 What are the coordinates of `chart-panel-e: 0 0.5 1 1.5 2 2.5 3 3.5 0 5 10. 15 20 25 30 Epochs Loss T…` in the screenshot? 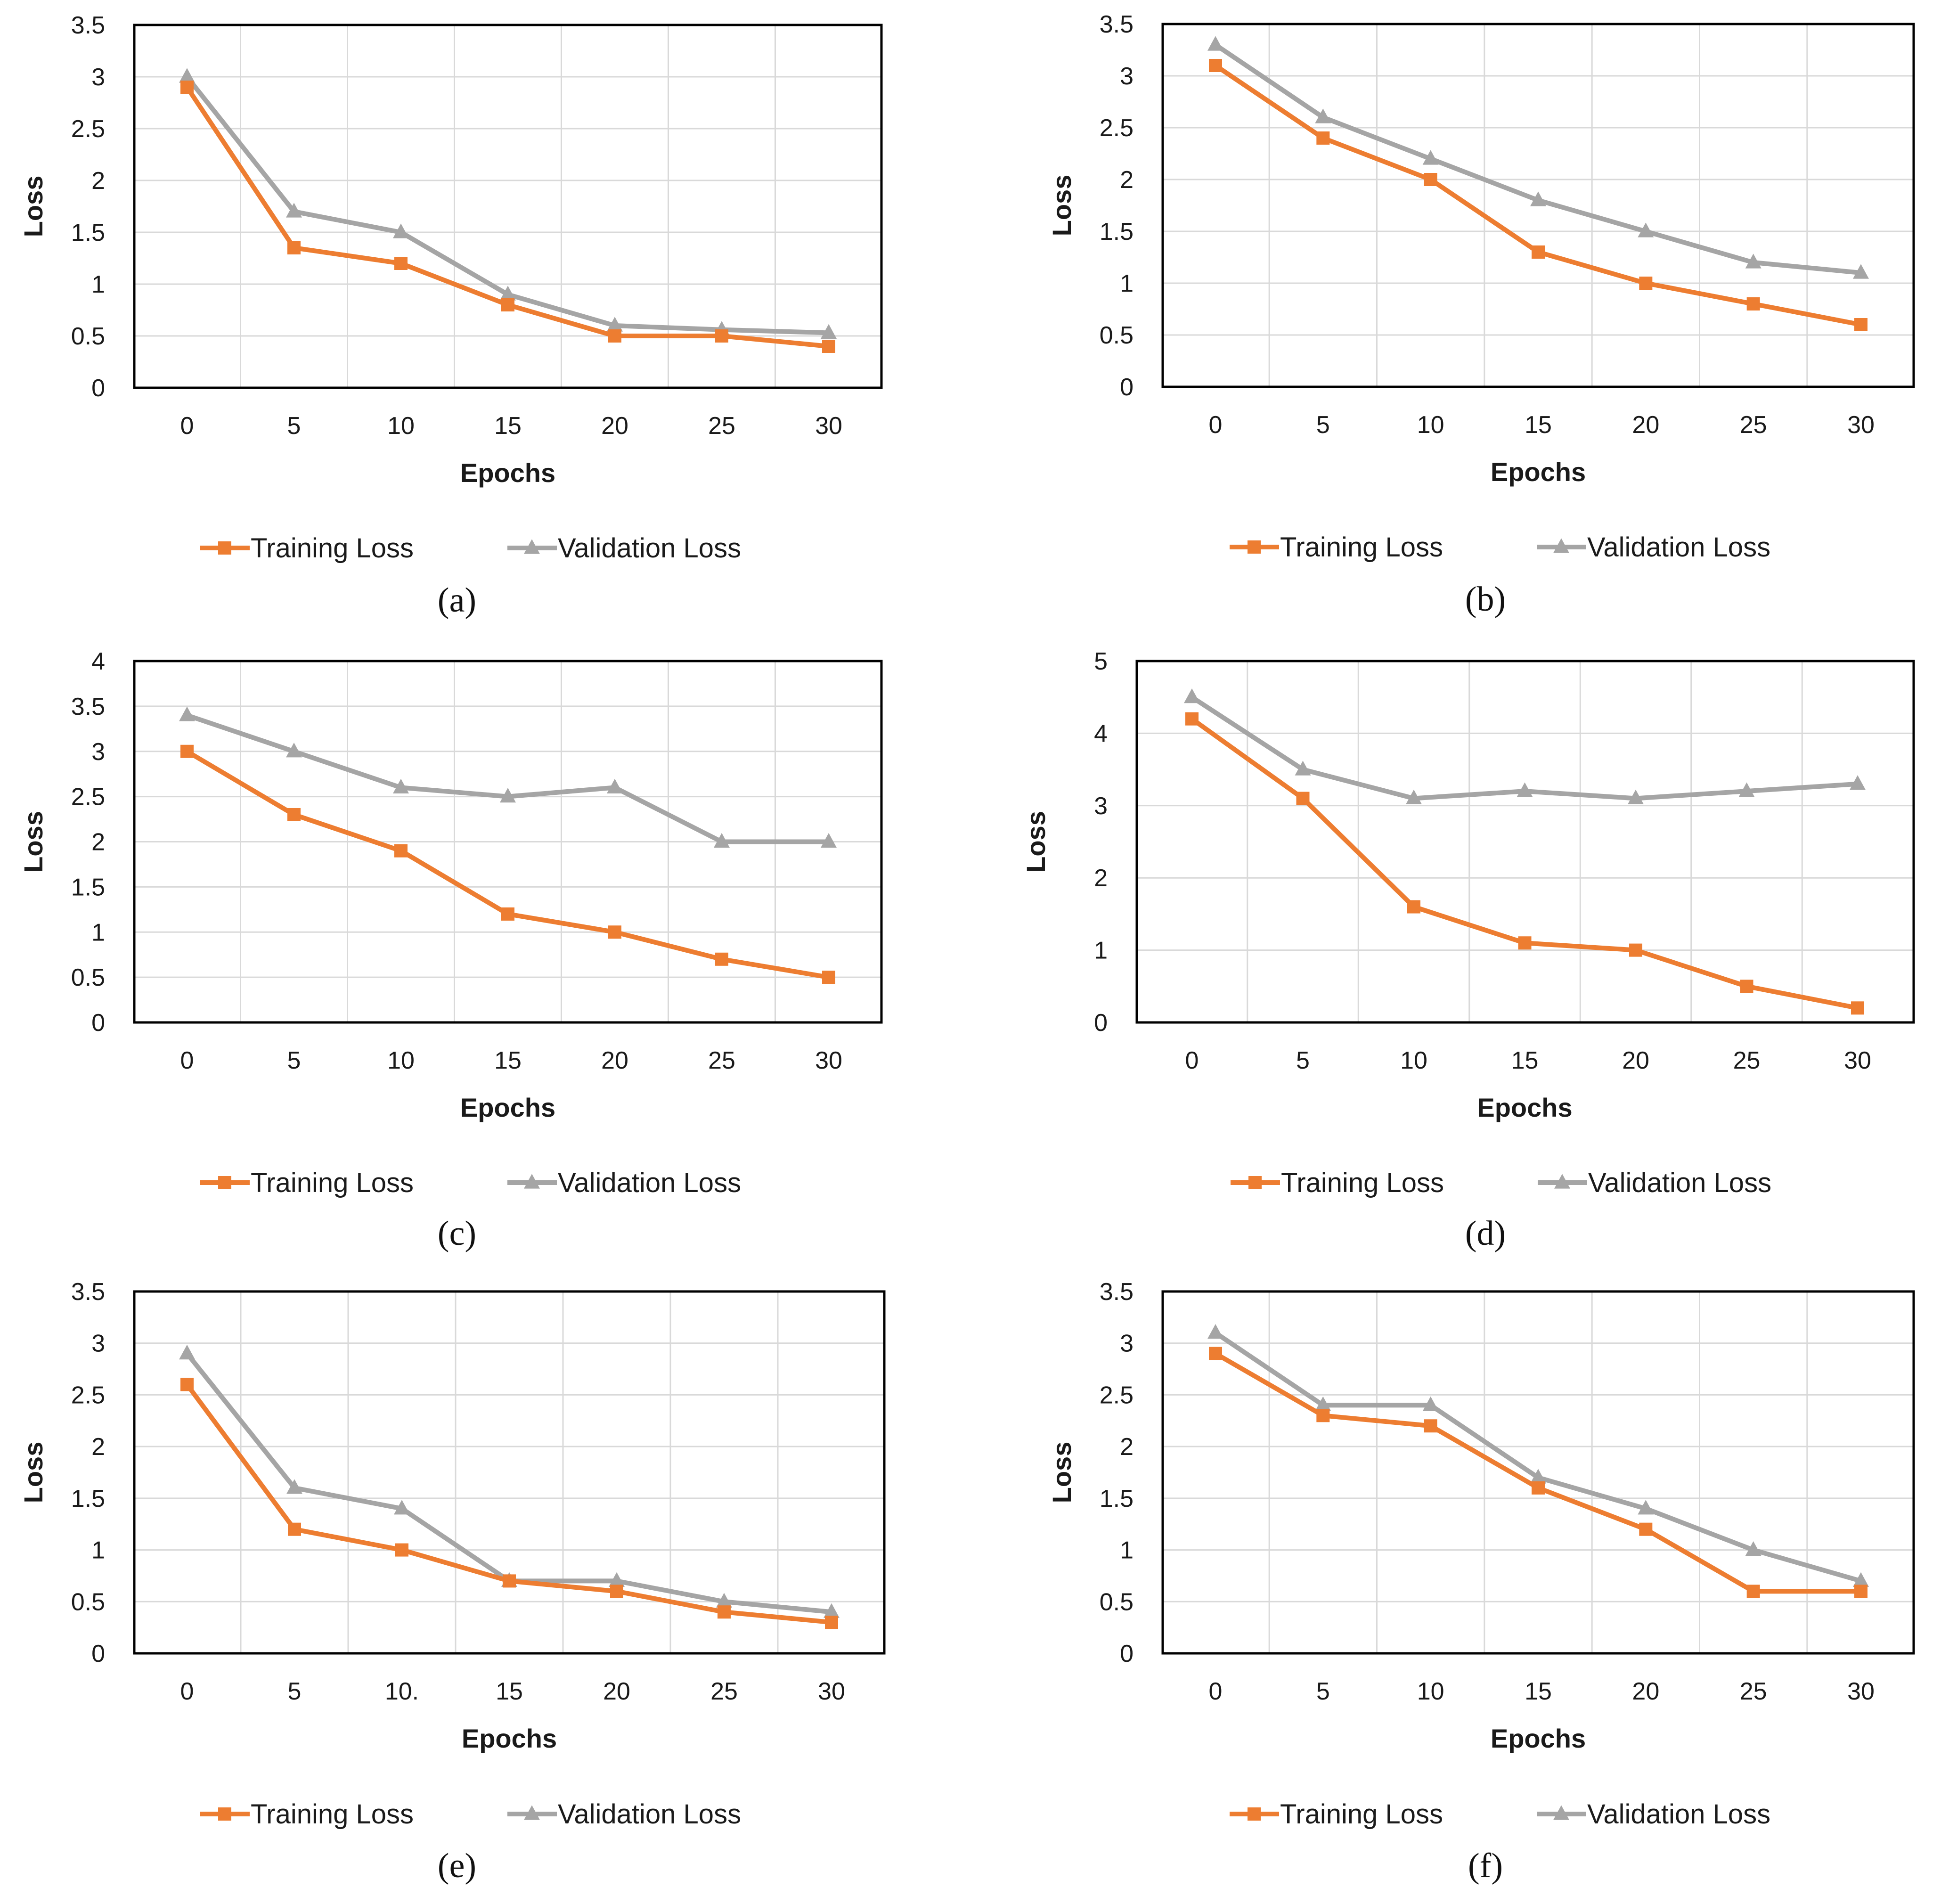 It's located at (452, 1581).